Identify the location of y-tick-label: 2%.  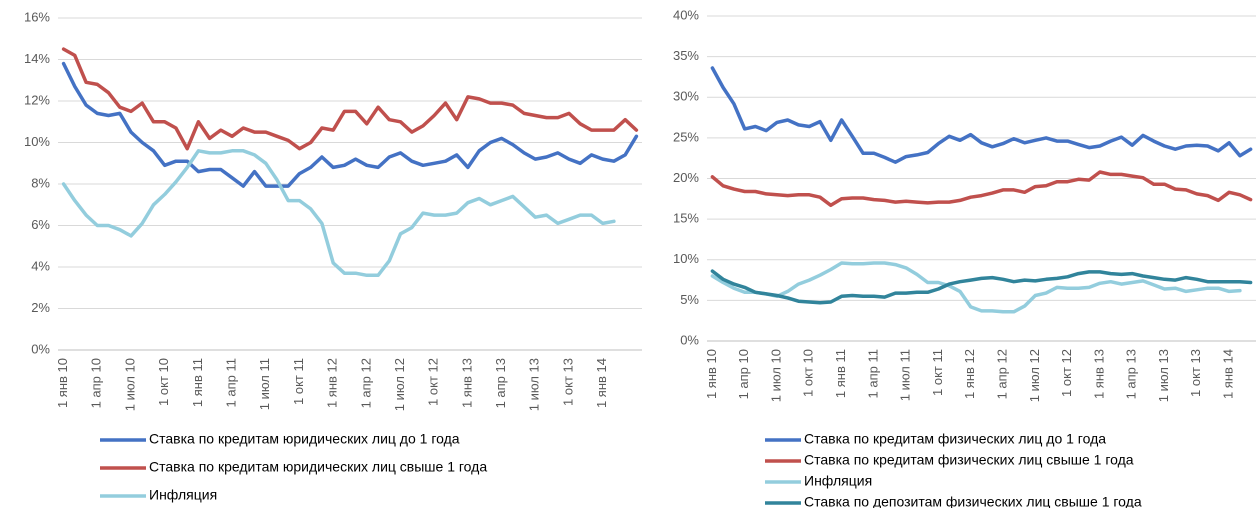
(40, 307).